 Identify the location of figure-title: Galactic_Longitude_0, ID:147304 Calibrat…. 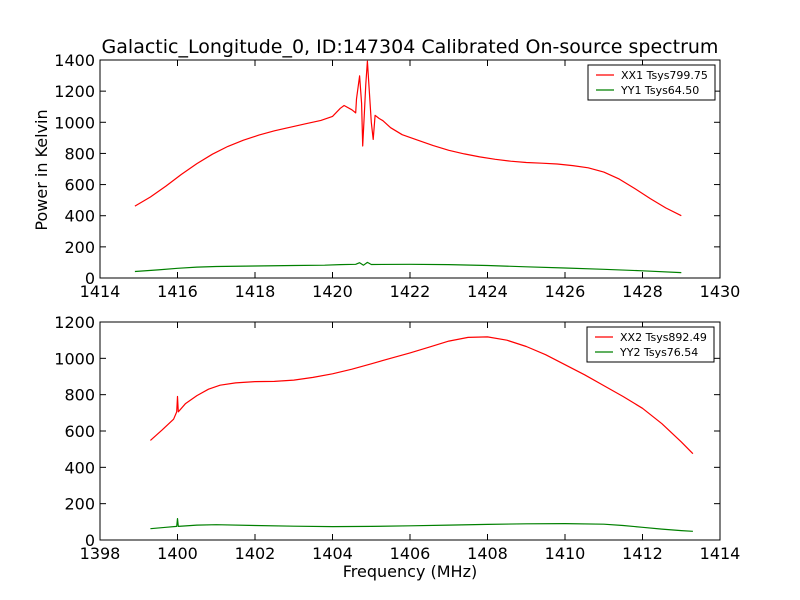
(410, 47).